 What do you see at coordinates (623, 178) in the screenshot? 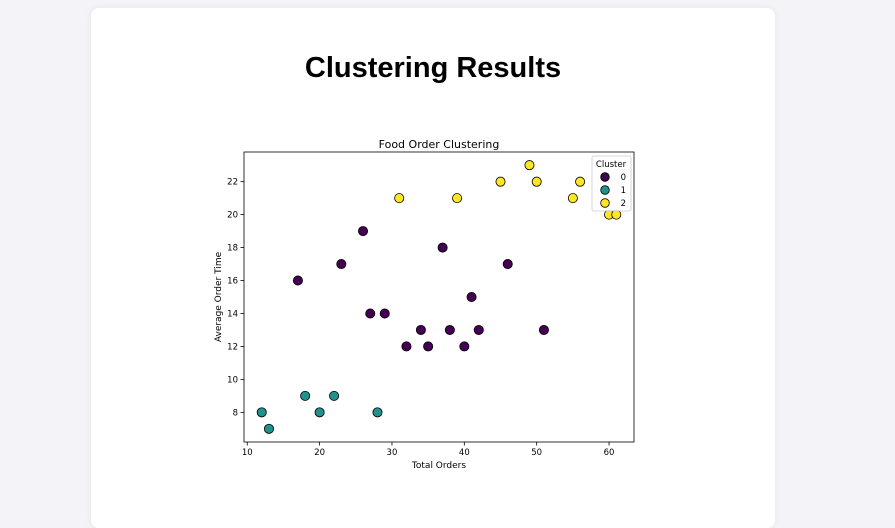
I see `legend-label-cluster-0: 0` at bounding box center [623, 178].